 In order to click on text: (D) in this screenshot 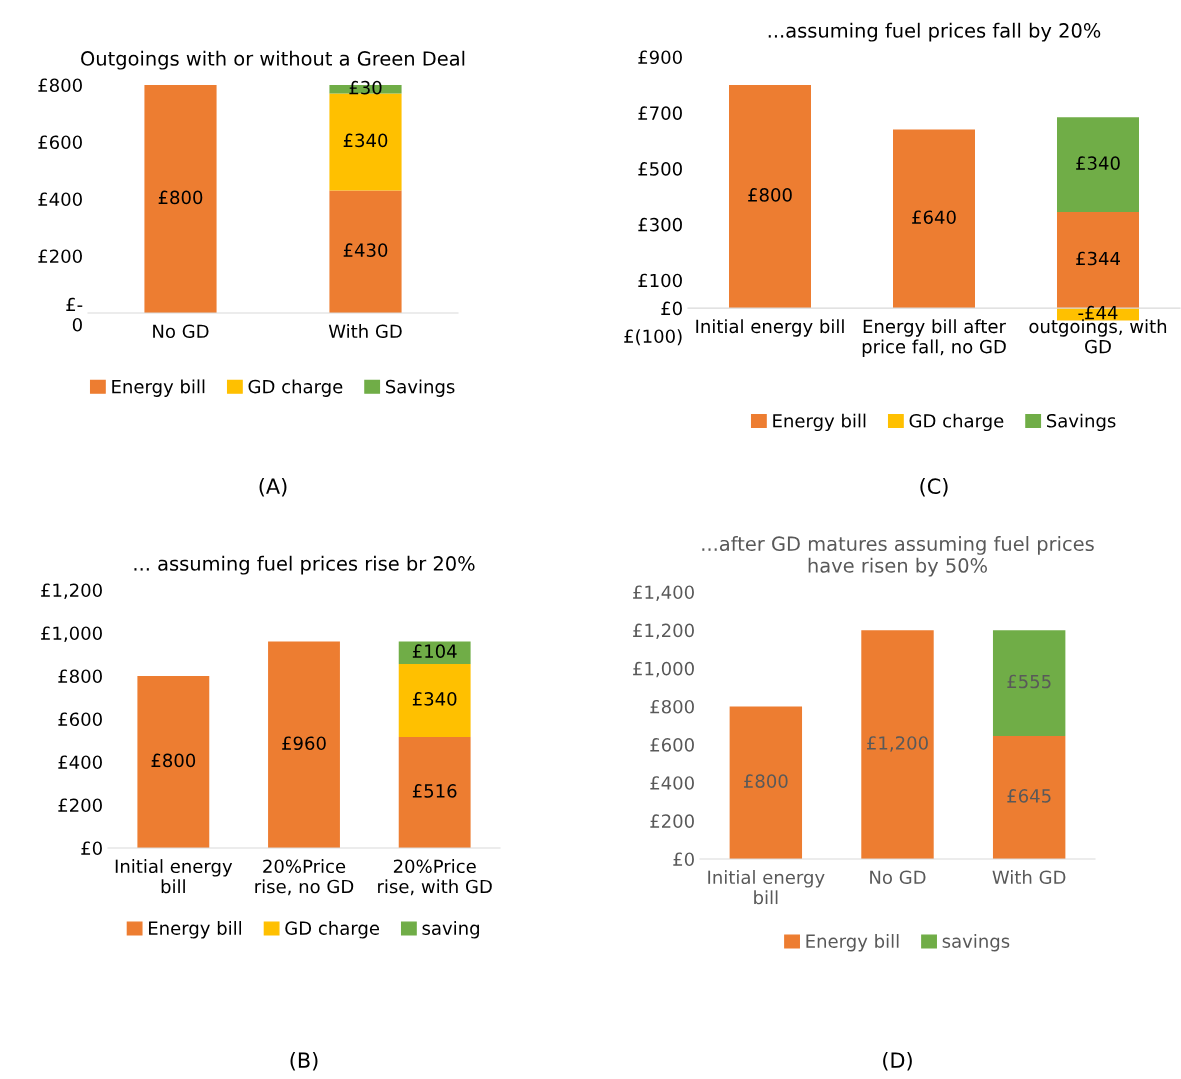, I will do `click(897, 1061)`.